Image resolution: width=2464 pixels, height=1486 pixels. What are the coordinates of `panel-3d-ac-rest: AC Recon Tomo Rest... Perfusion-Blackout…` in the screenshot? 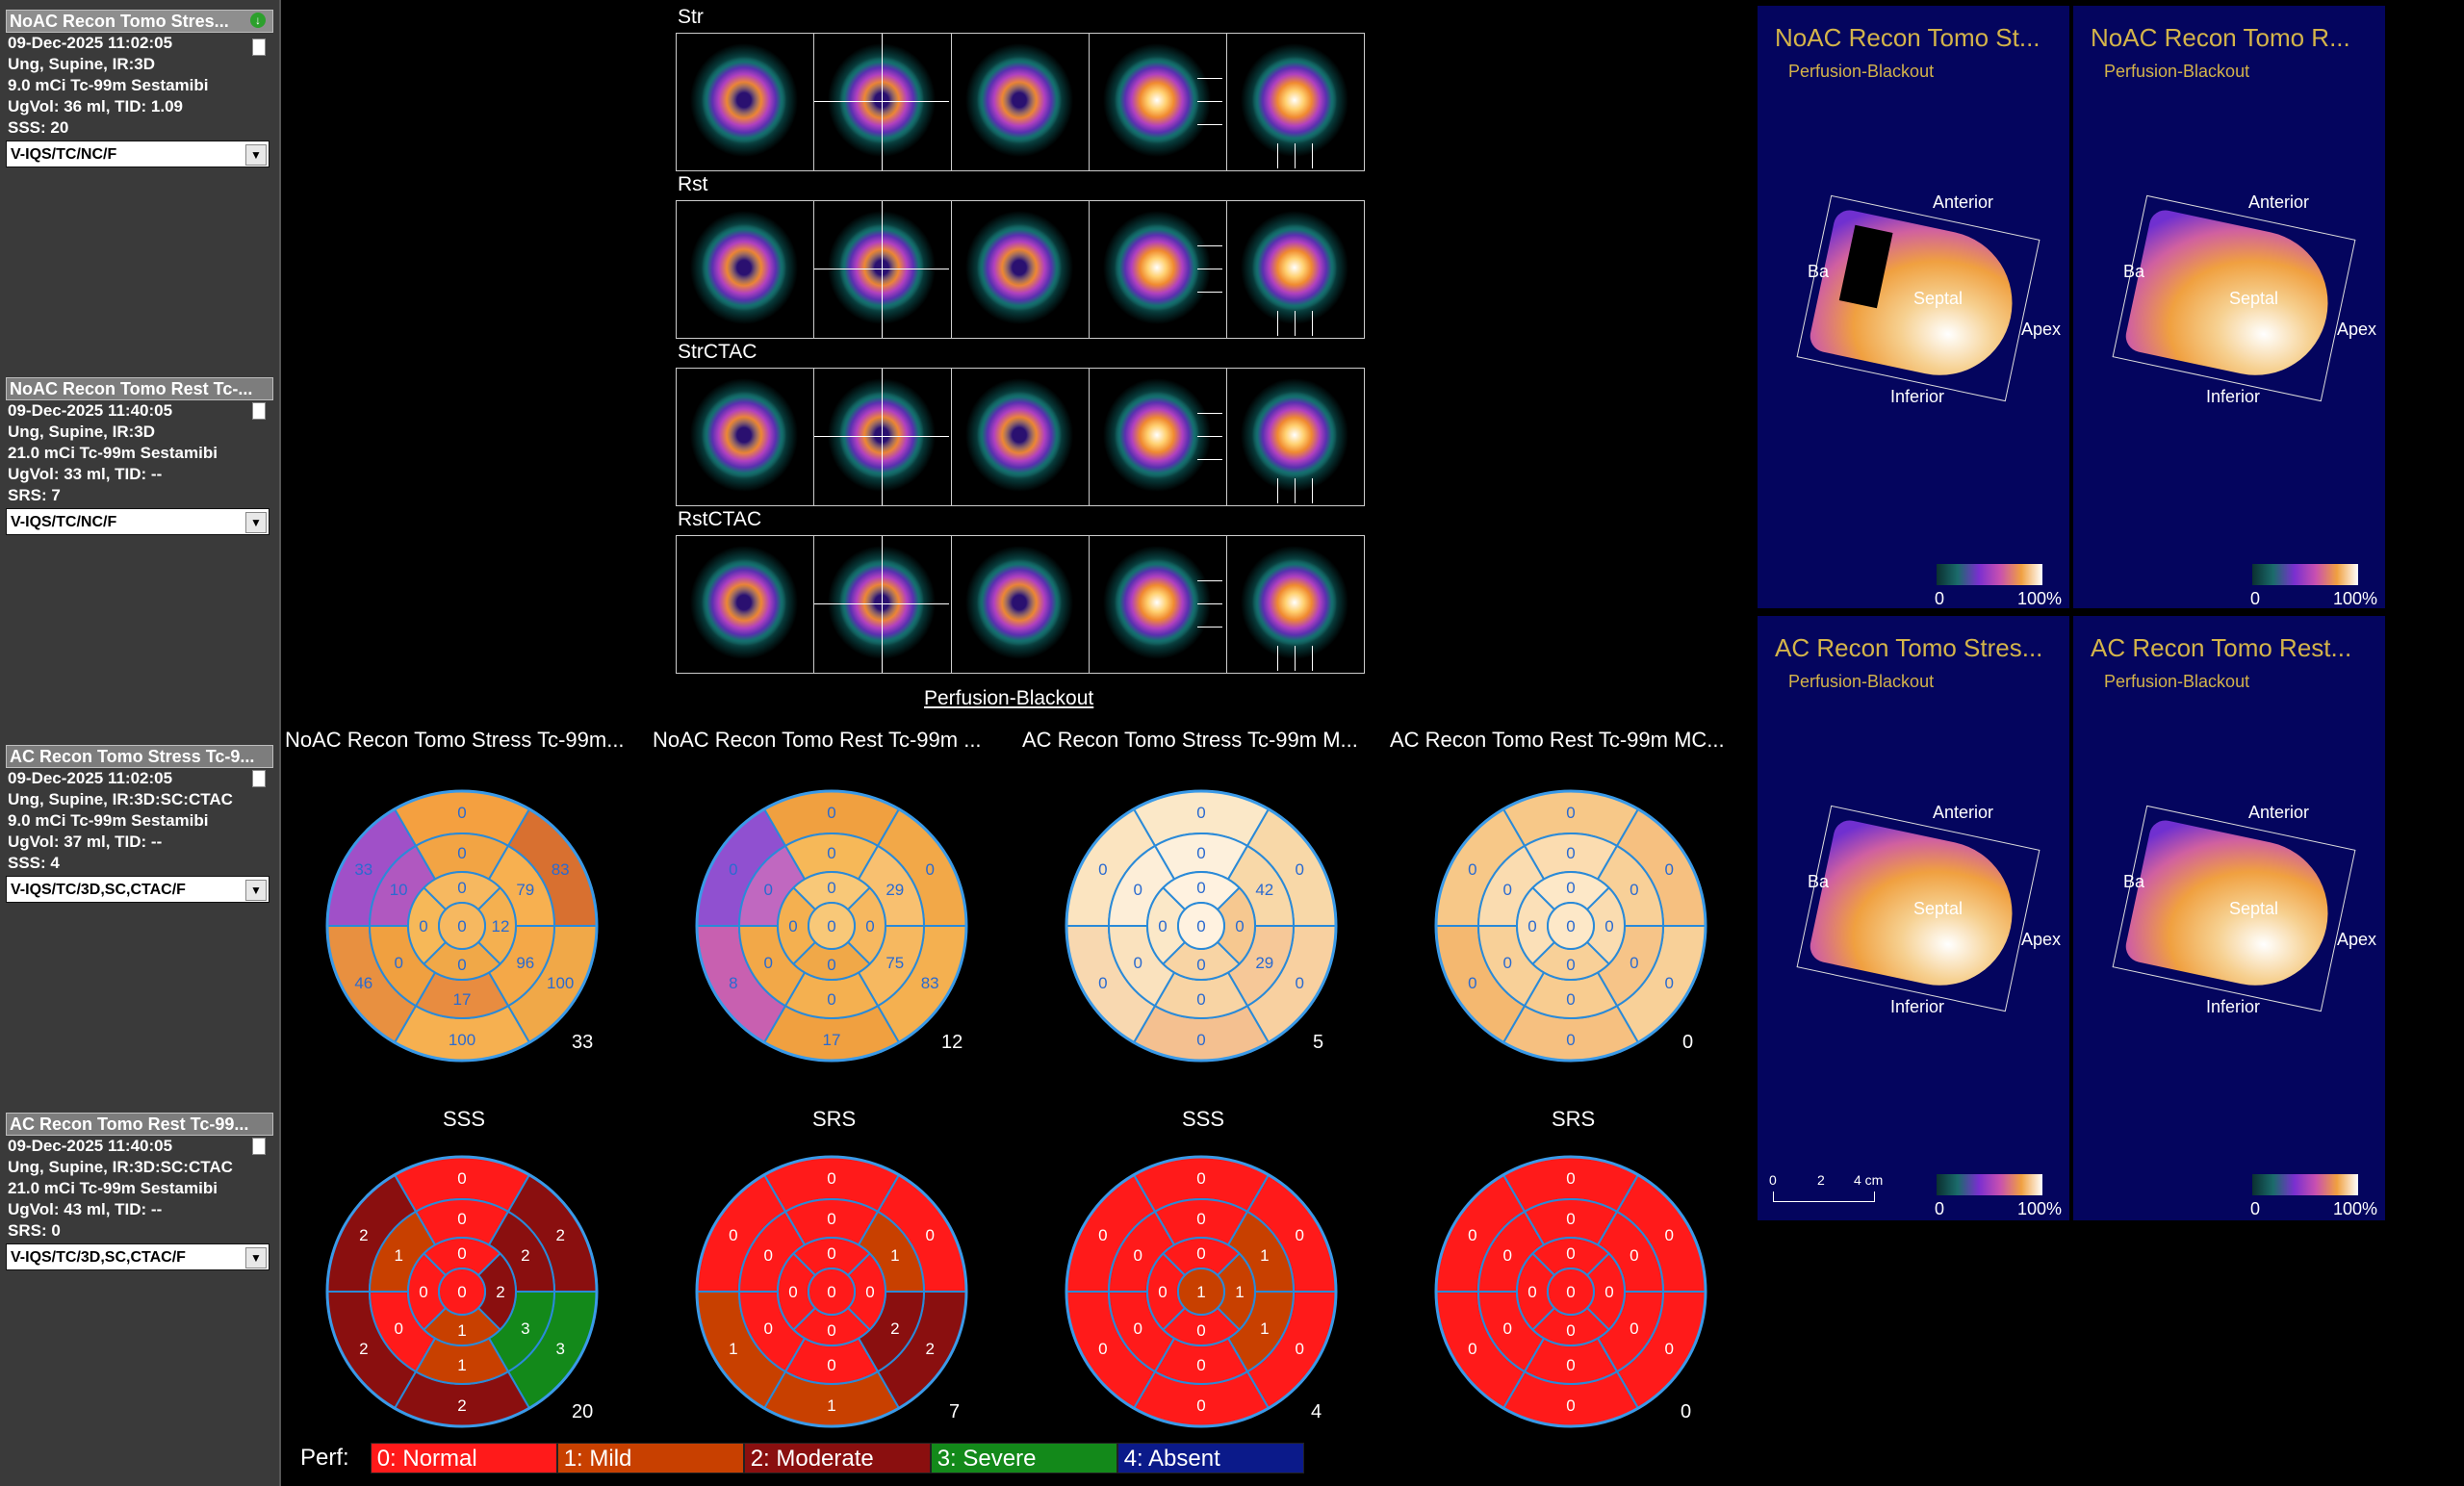 It's located at (2229, 918).